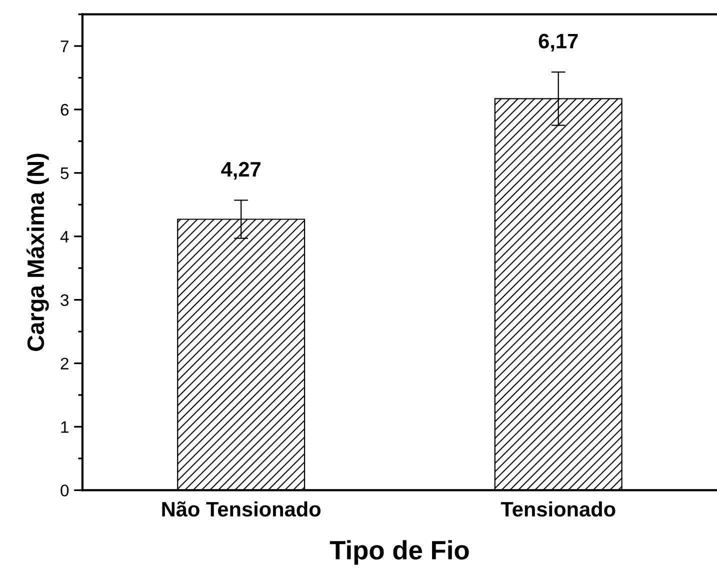 This screenshot has height=572, width=717. Describe the element at coordinates (64, 110) in the screenshot. I see `y-tick-label: 6` at that location.